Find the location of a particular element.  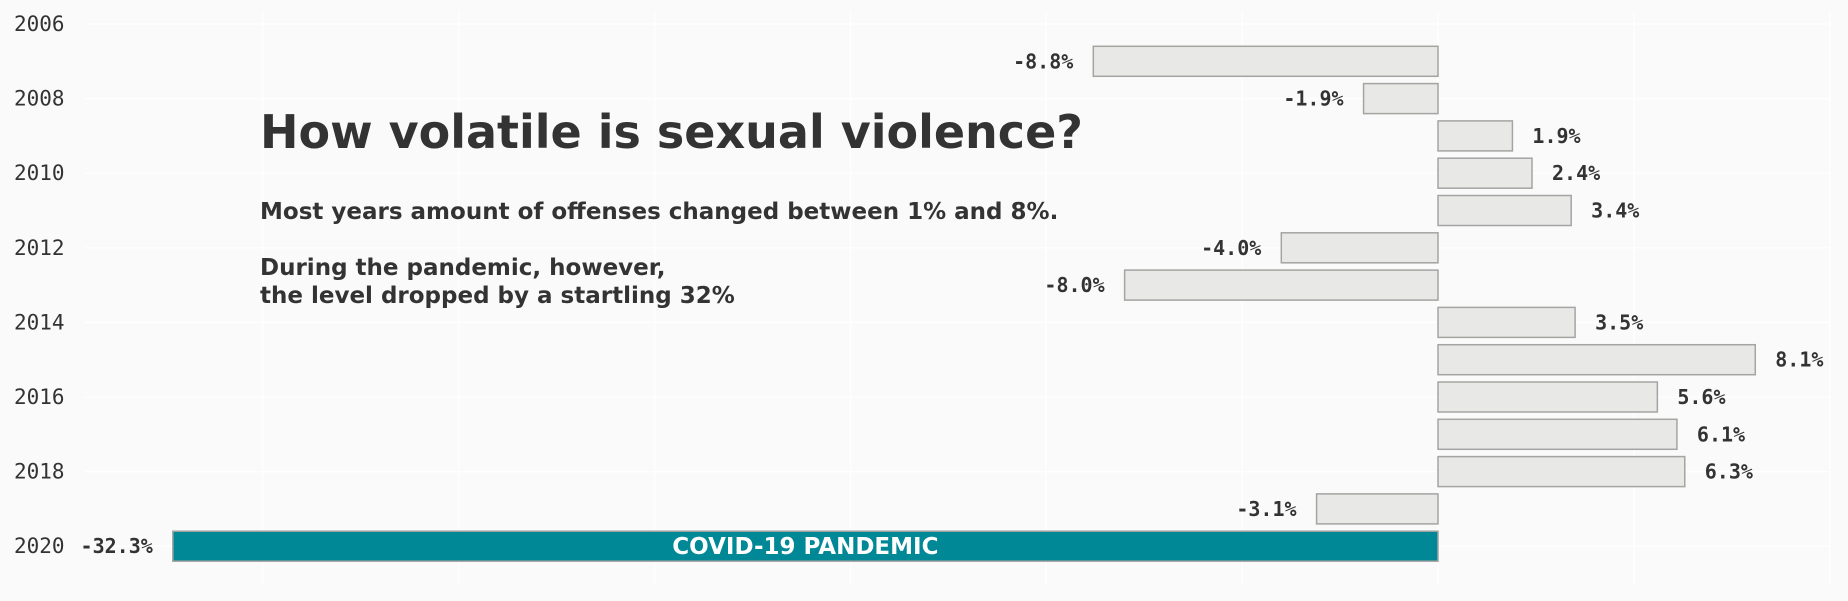

y-axis-ticks: 2006 2008 2010 2012 2014 2016 2018 2020 is located at coordinates (39, 285).